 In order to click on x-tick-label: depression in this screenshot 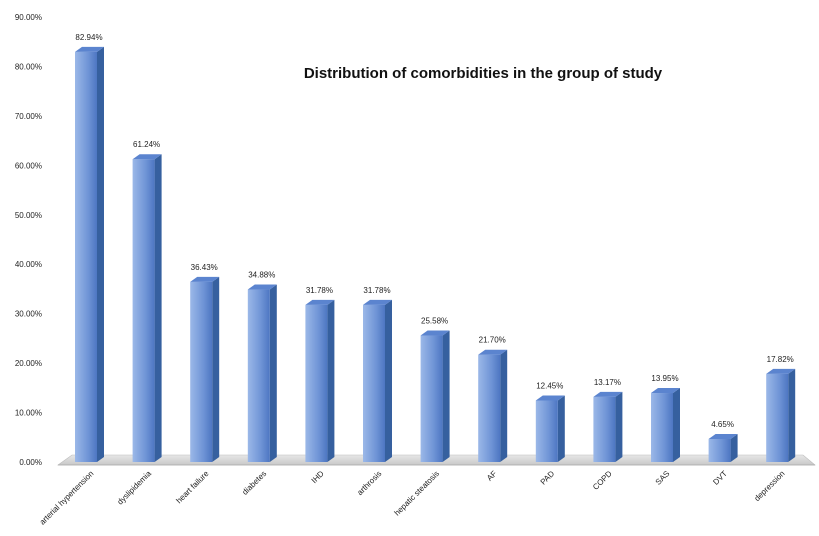, I will do `click(770, 486)`.